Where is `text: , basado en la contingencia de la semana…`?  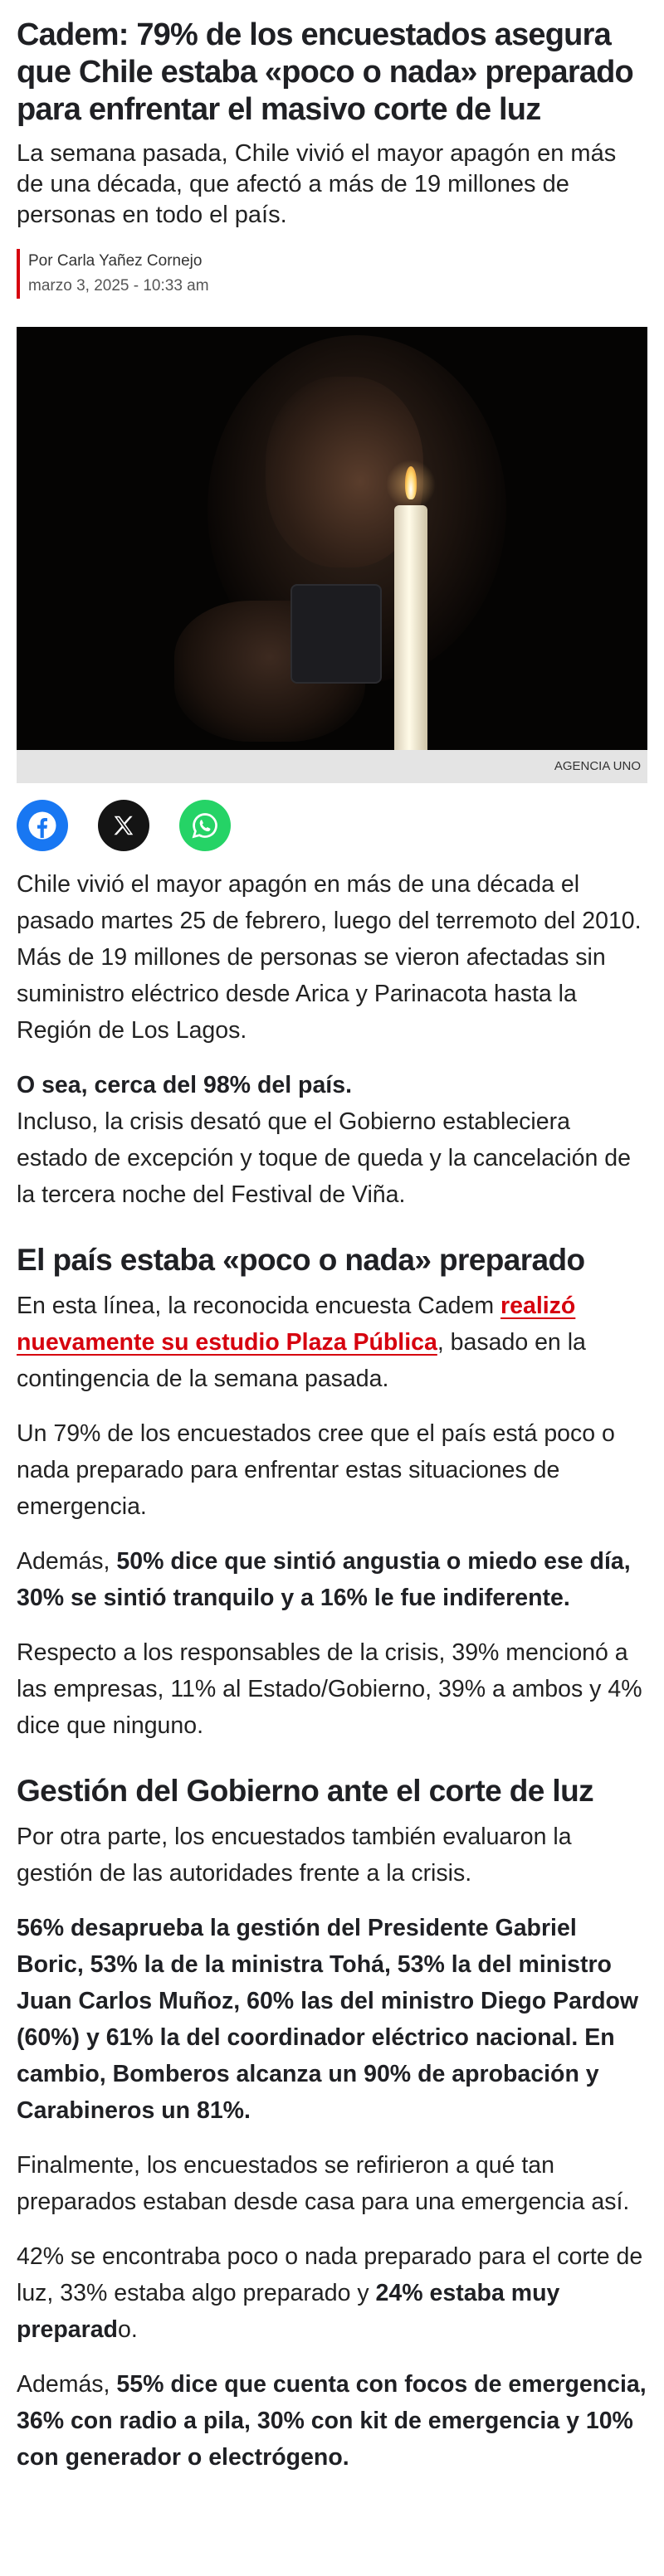 text: , basado en la contingencia de la semana… is located at coordinates (302, 1360).